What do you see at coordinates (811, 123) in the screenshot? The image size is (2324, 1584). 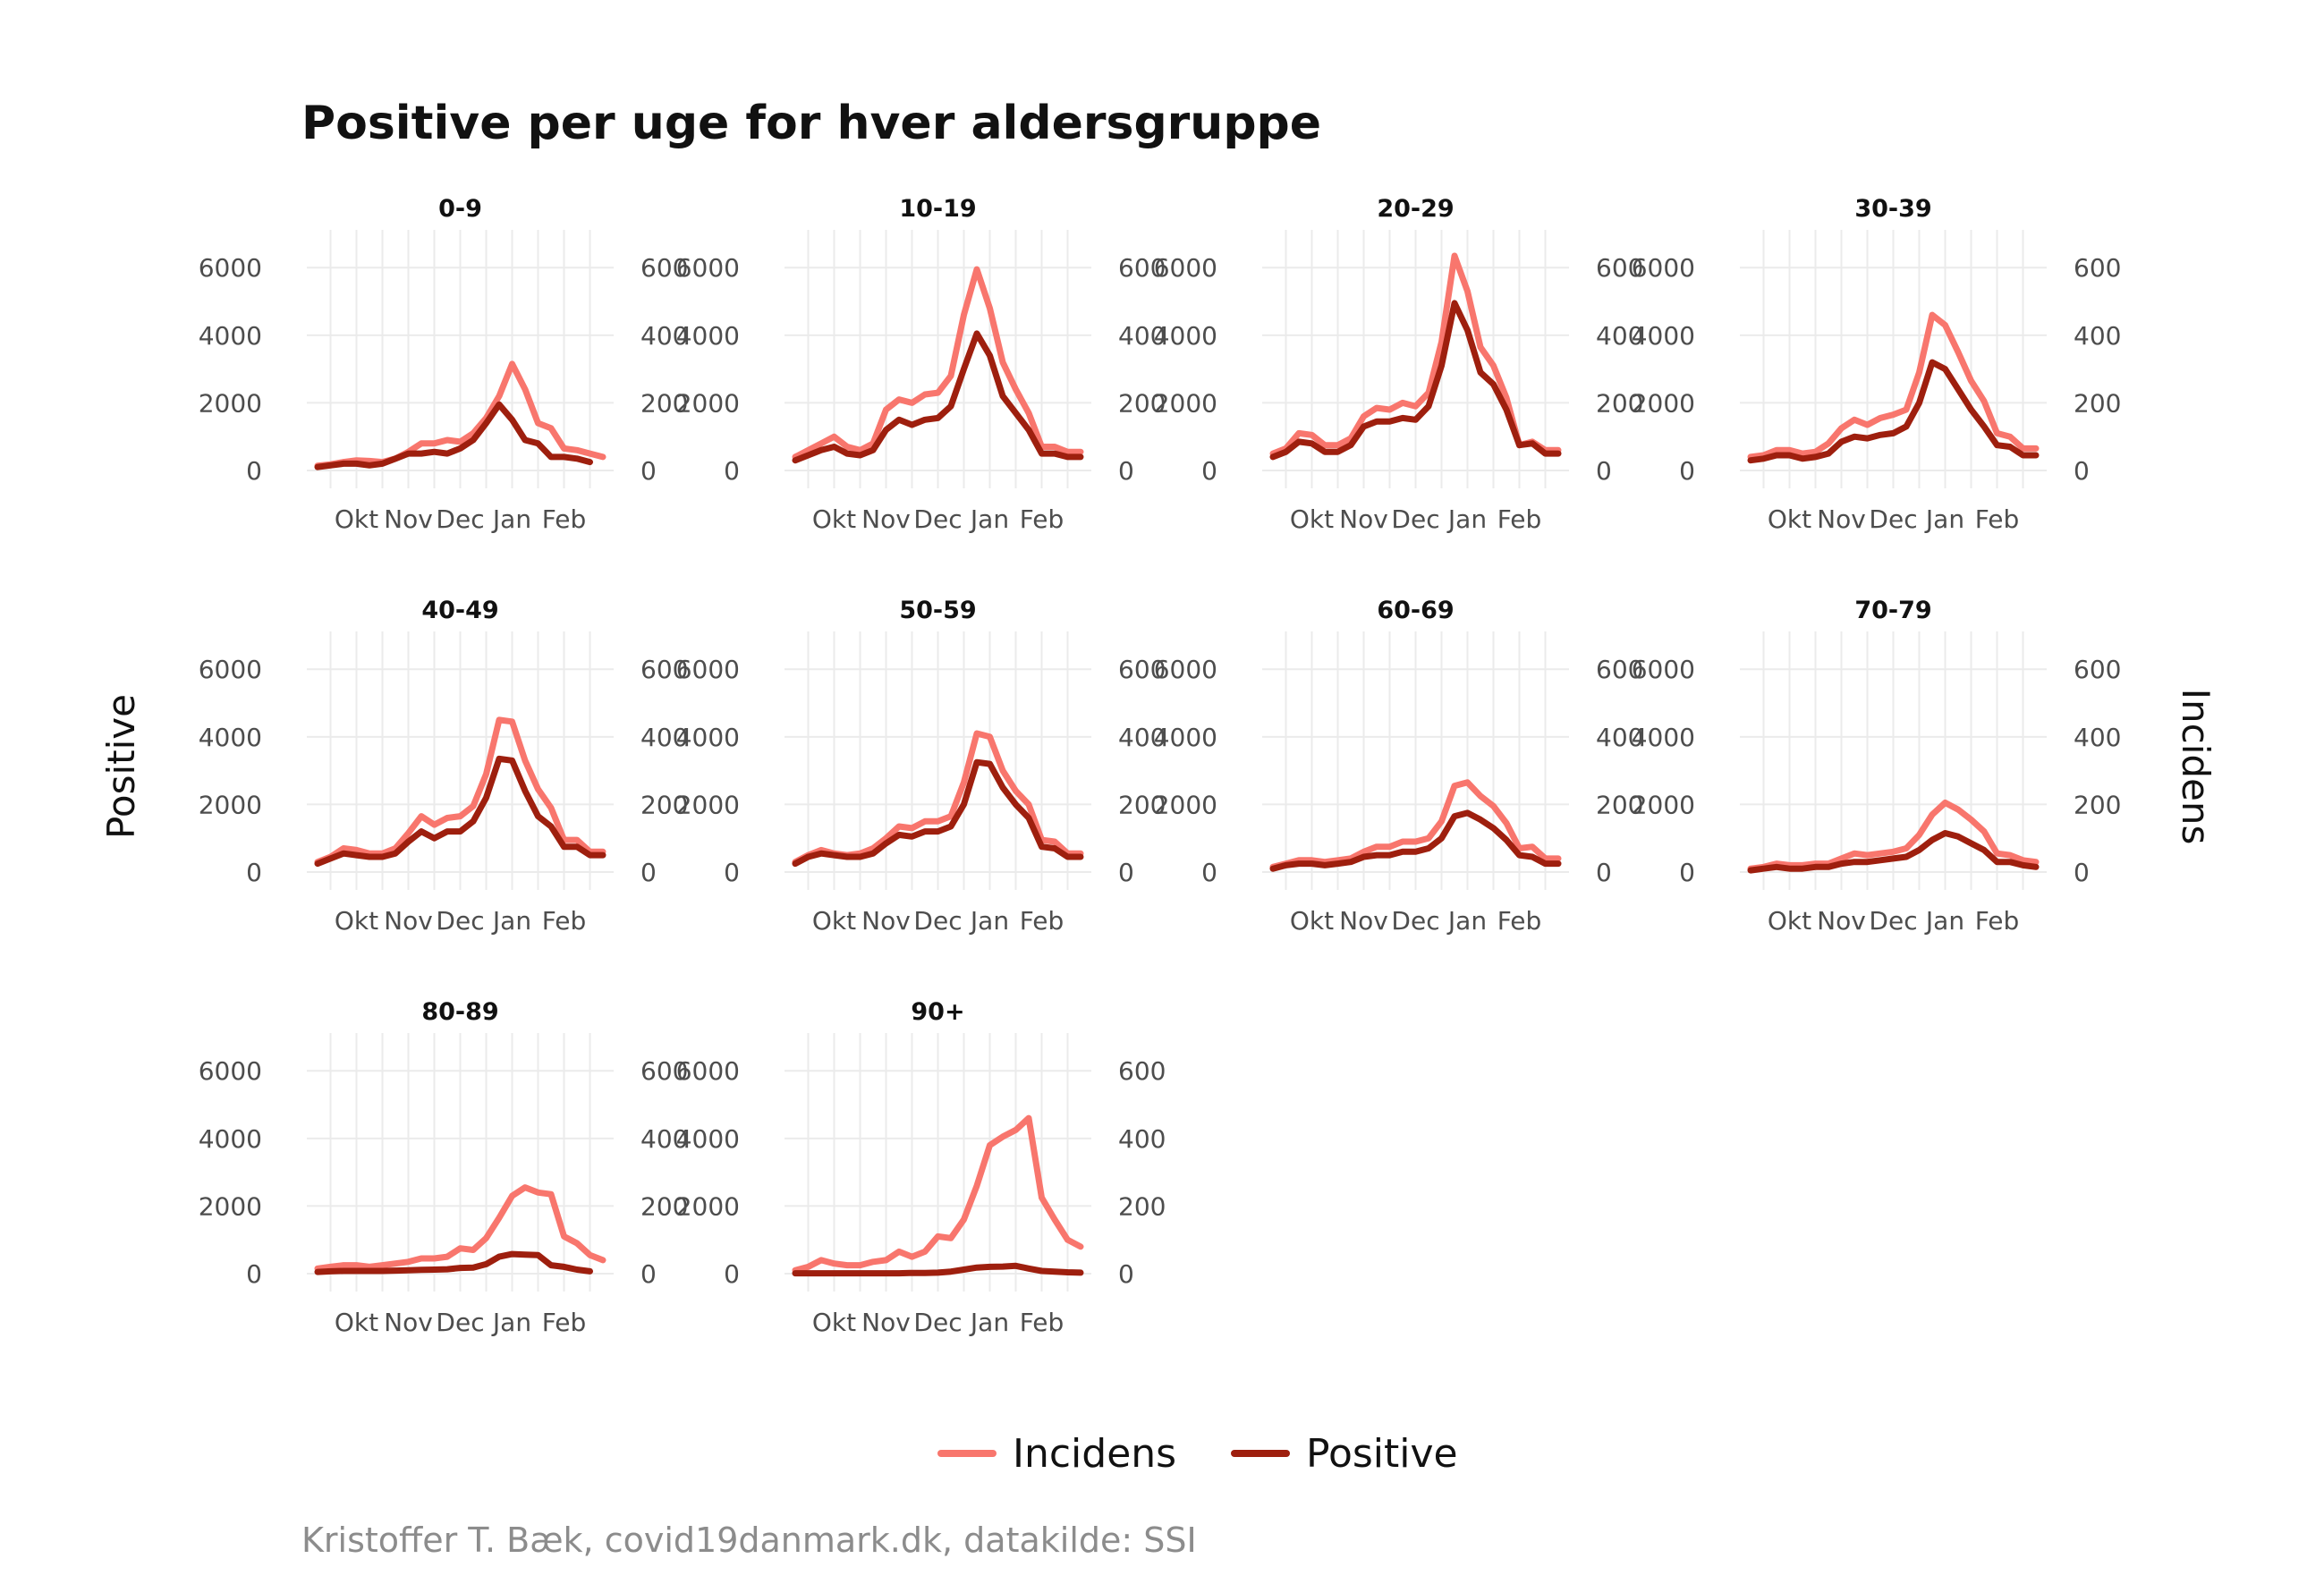 I see `chart-title: Positive per uge for hver aldersgruppe` at bounding box center [811, 123].